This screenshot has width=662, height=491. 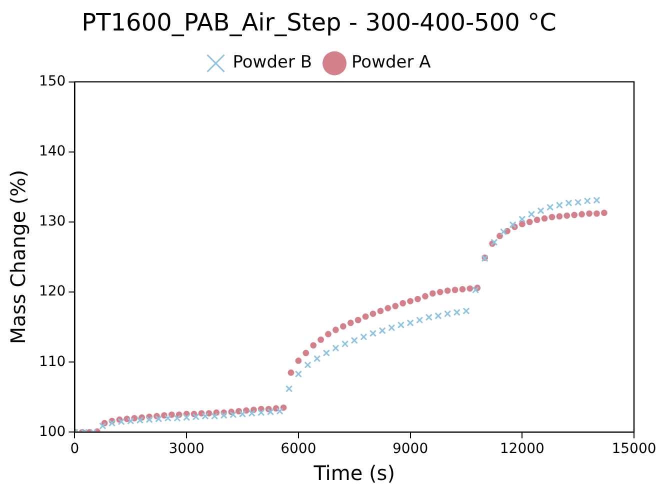 What do you see at coordinates (634, 449) in the screenshot?
I see `x-tick-label: 15000` at bounding box center [634, 449].